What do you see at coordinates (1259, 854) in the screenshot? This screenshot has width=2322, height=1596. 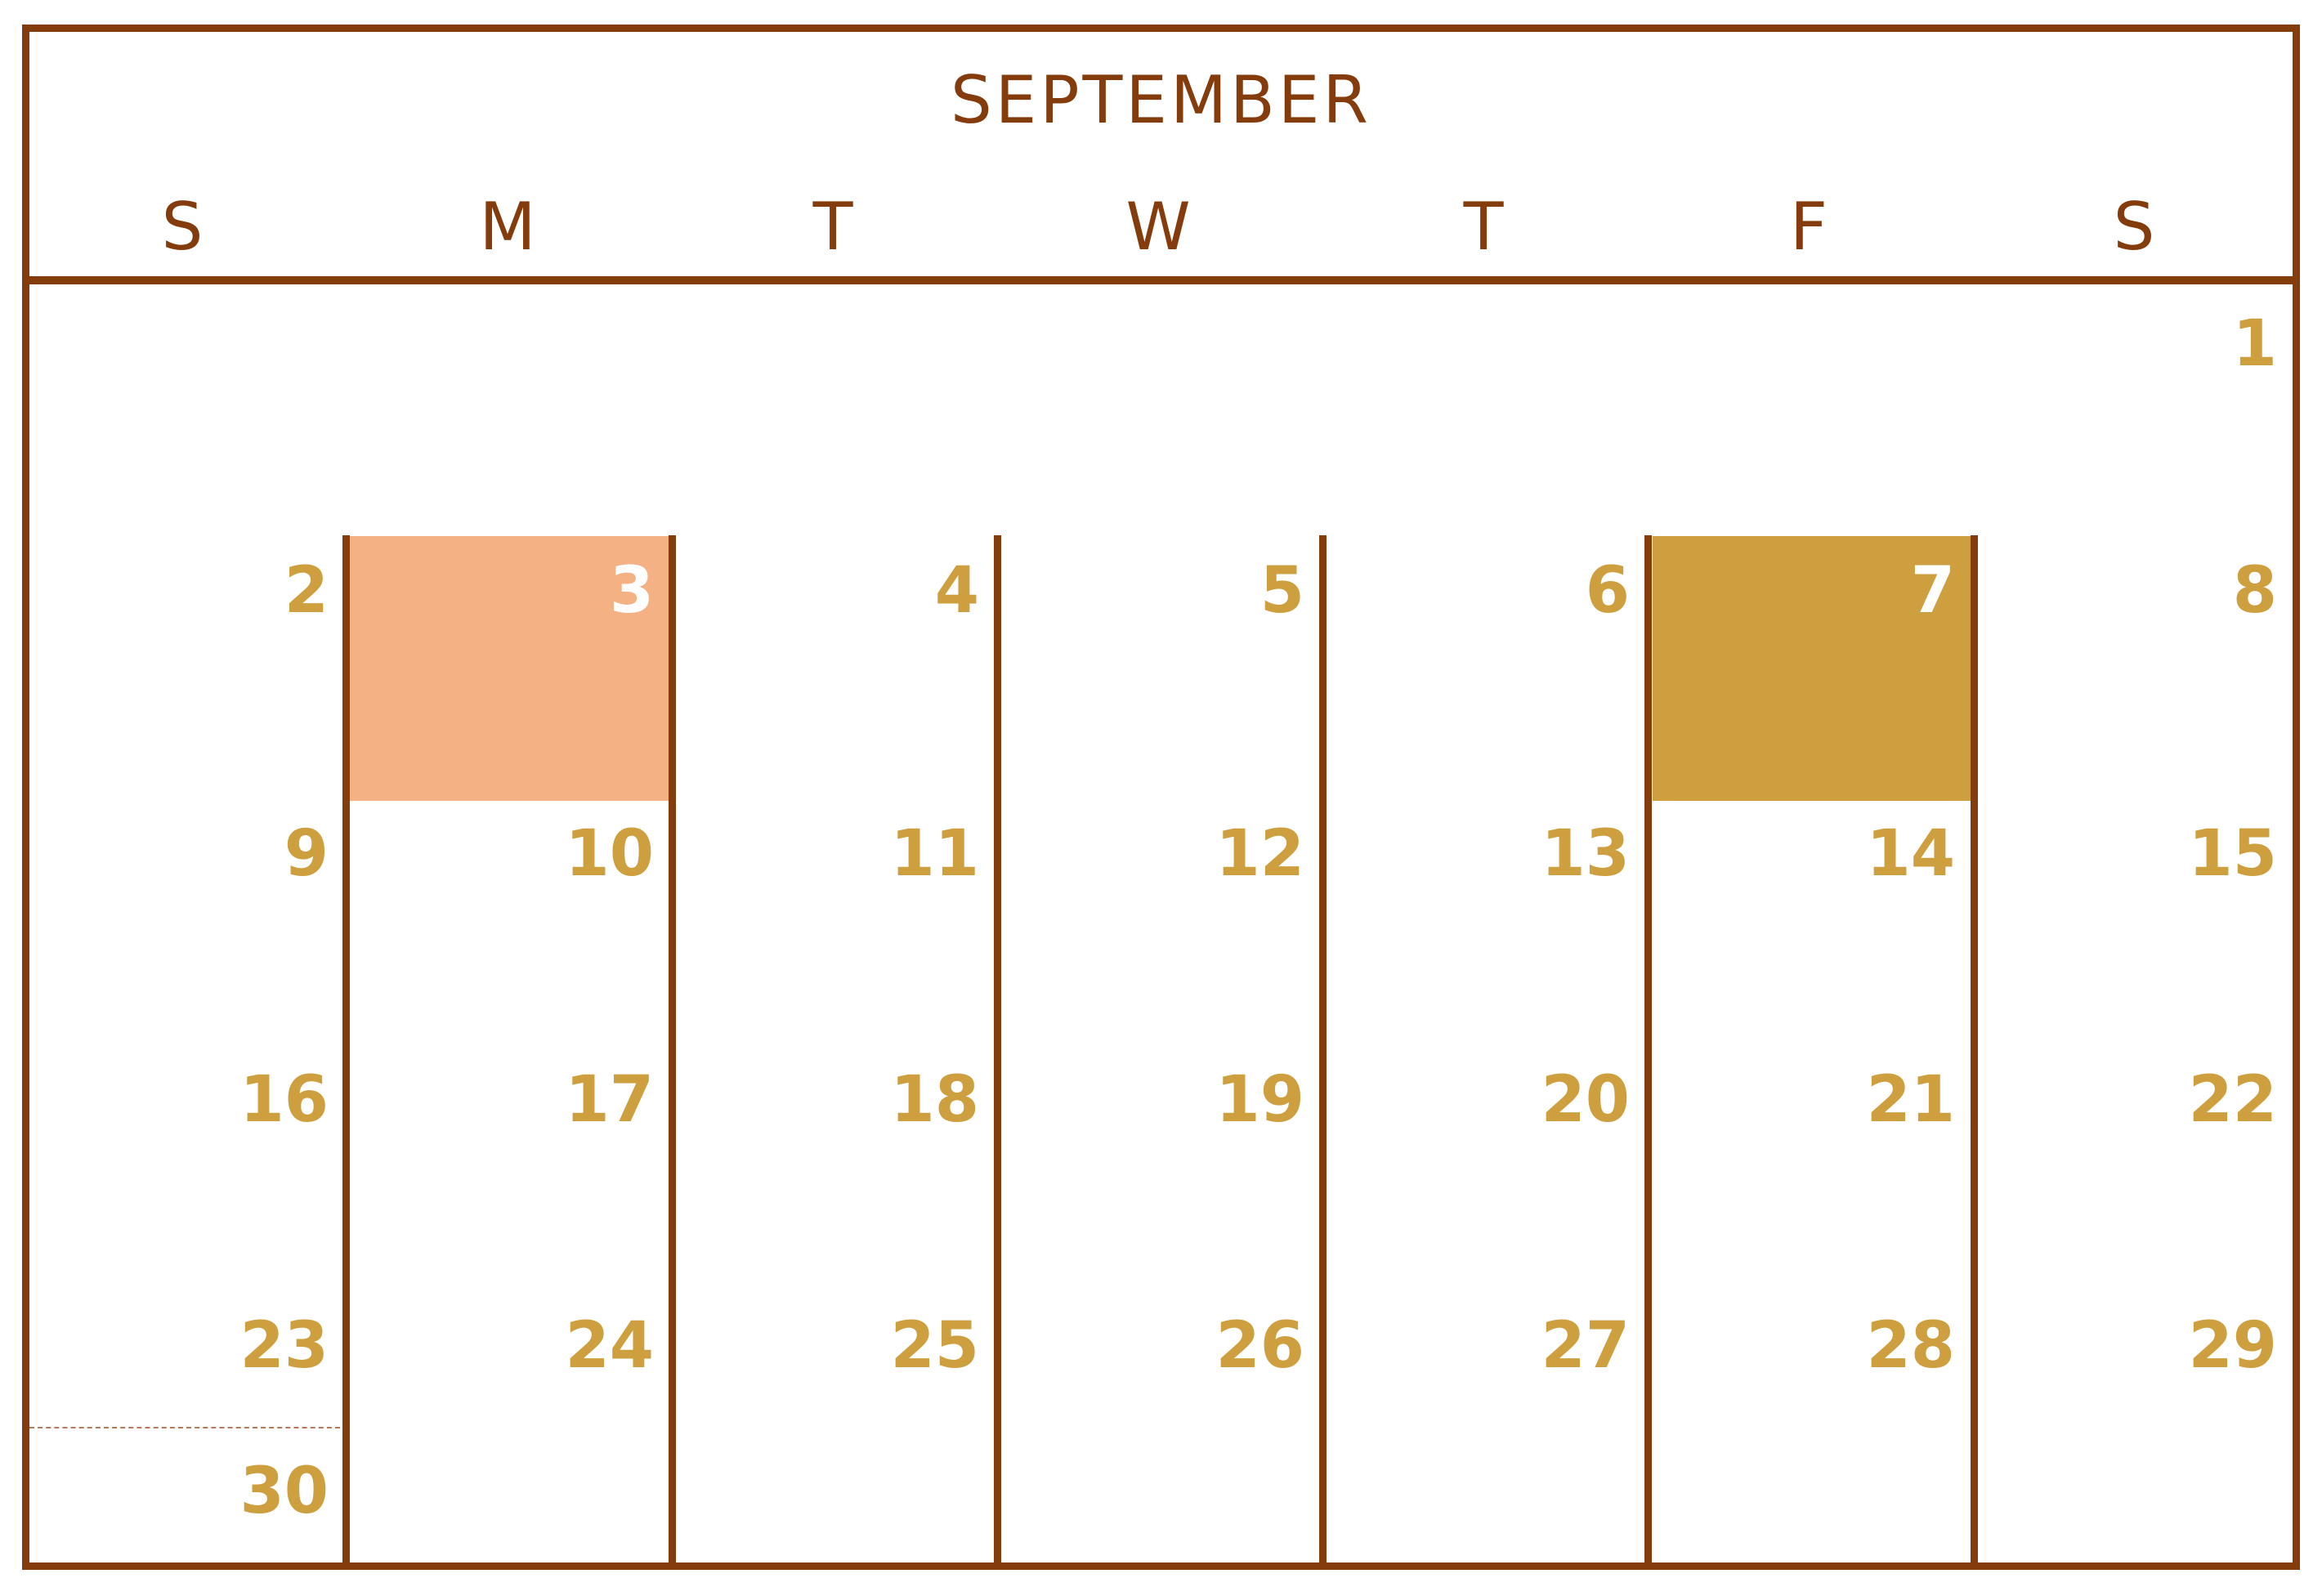 I see `day-12: 12` at bounding box center [1259, 854].